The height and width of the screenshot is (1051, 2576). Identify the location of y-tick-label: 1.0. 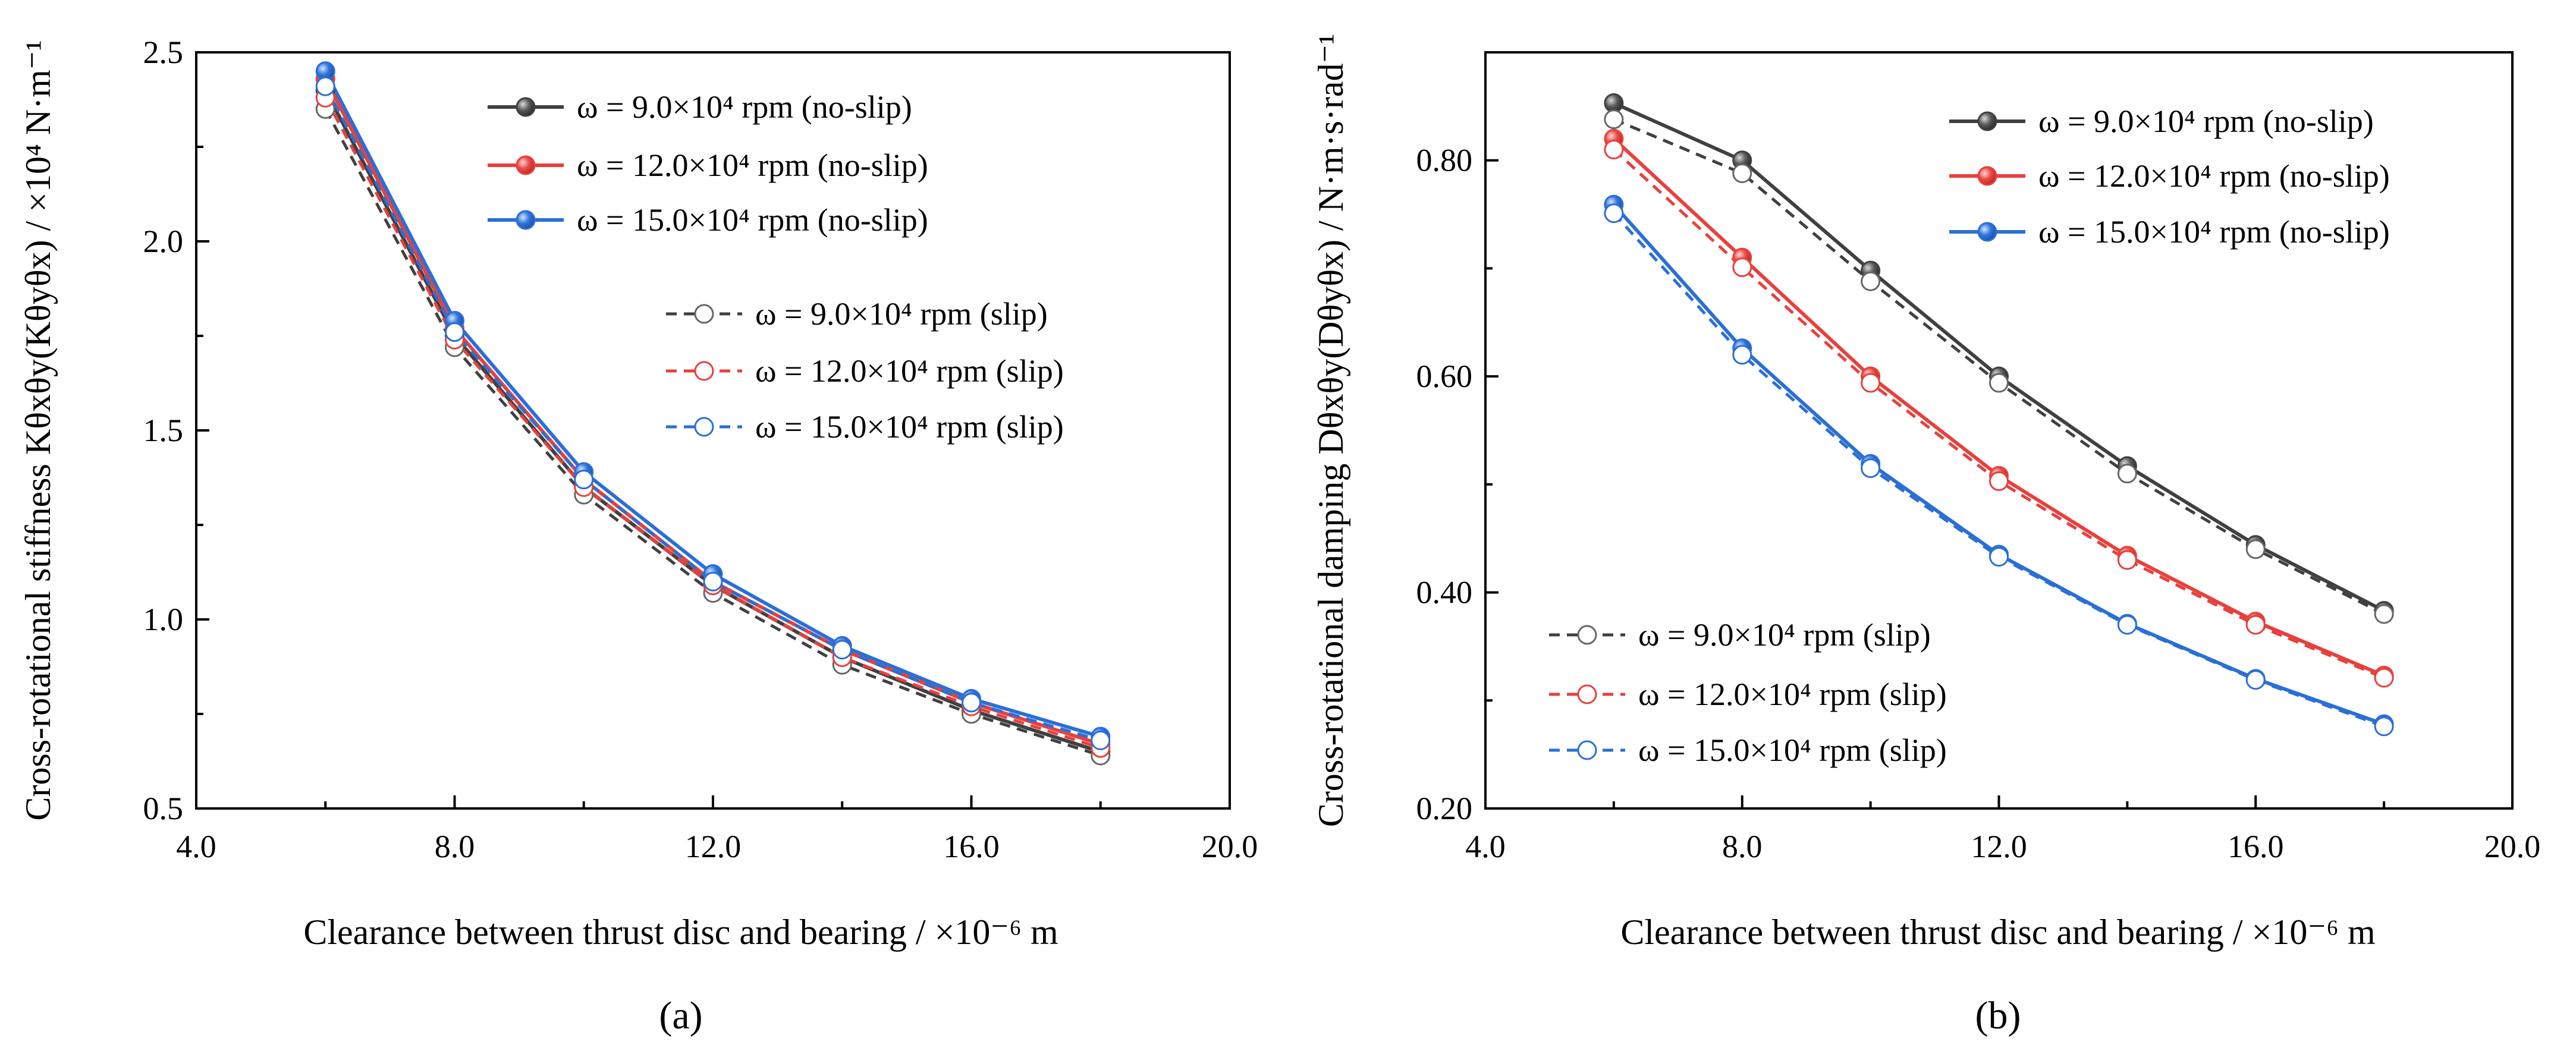
(163, 619).